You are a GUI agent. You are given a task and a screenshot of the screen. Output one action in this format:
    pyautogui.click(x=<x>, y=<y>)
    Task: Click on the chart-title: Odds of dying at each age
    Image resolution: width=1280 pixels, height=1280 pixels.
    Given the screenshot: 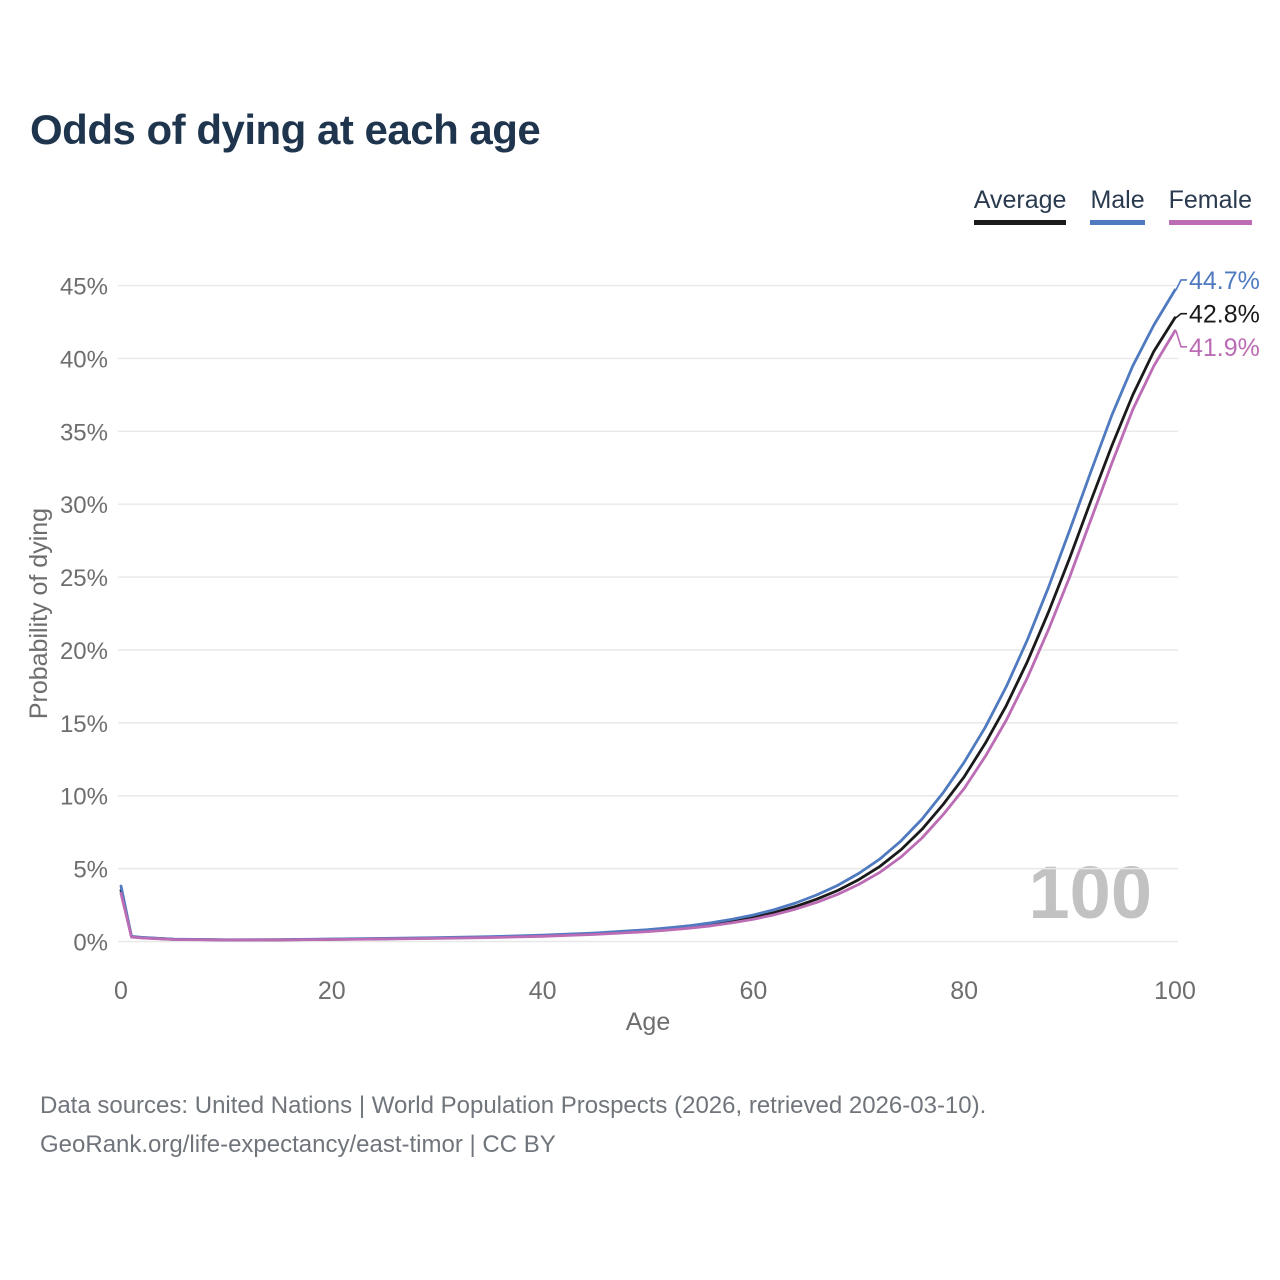 What is the action you would take?
    pyautogui.click(x=285, y=129)
    